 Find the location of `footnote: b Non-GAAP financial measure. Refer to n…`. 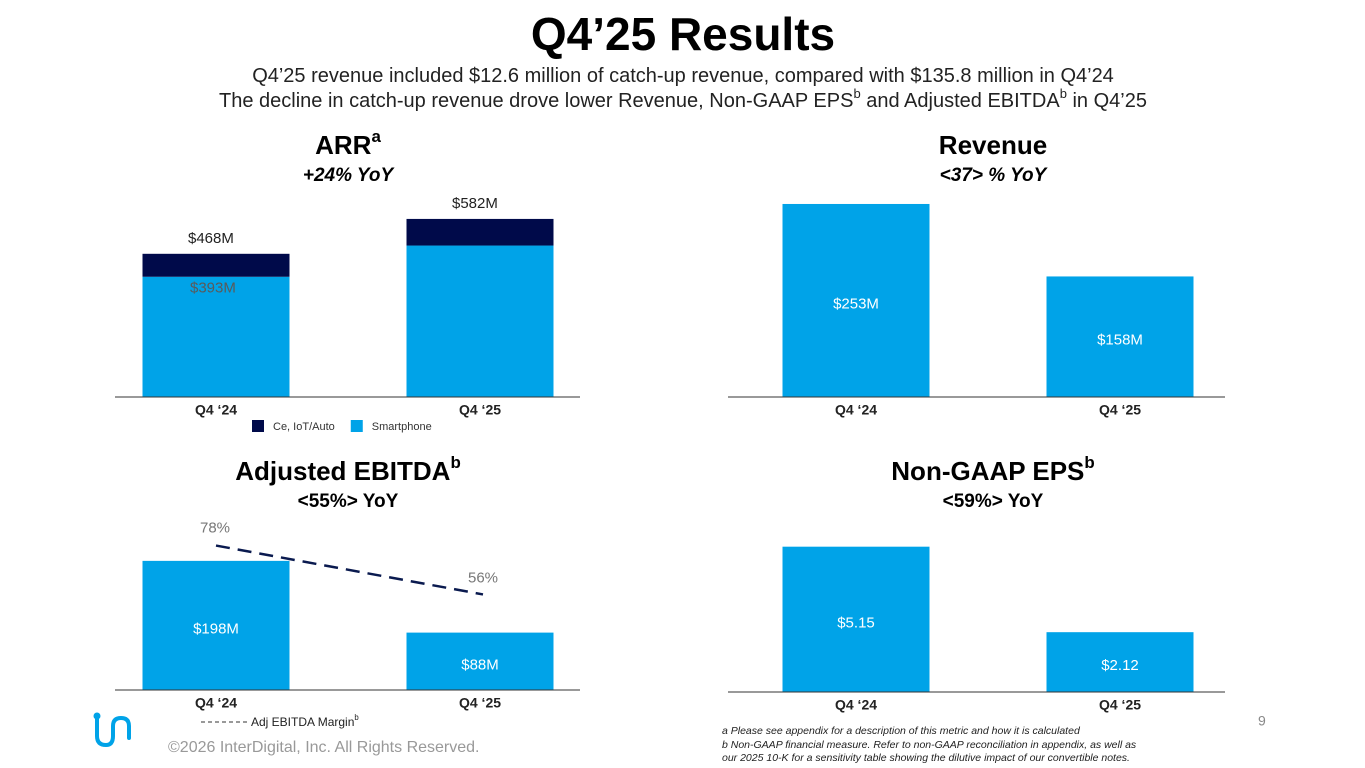

footnote: b Non-GAAP financial measure. Refer to n… is located at coordinates (929, 745).